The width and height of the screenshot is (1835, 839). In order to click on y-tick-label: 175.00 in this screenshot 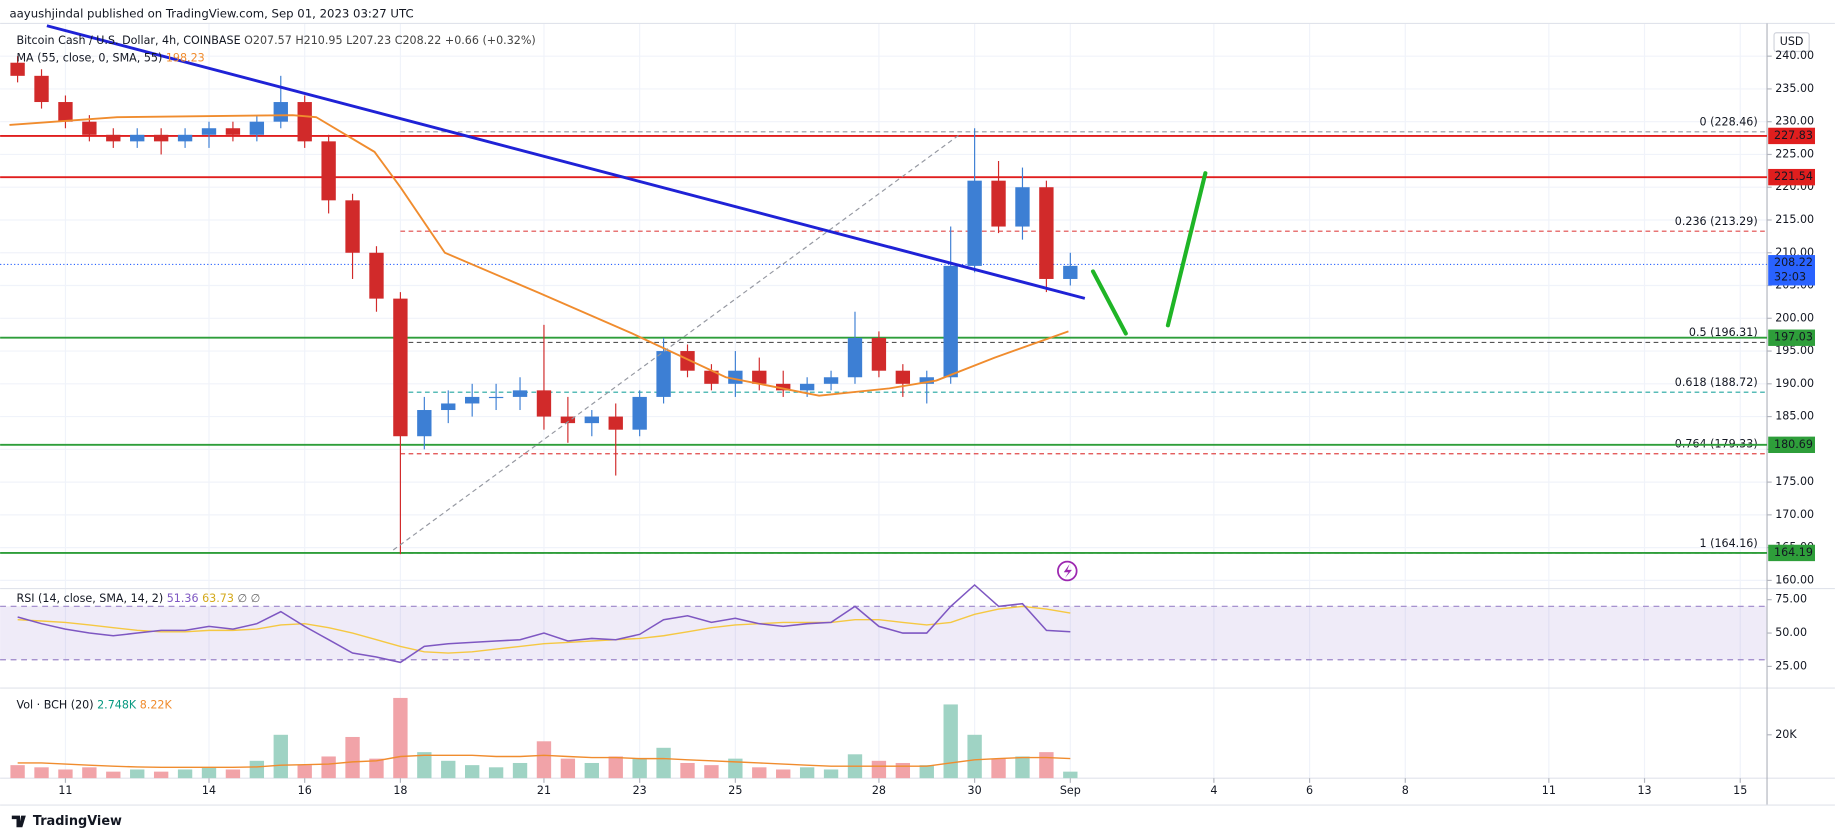, I will do `click(1794, 481)`.